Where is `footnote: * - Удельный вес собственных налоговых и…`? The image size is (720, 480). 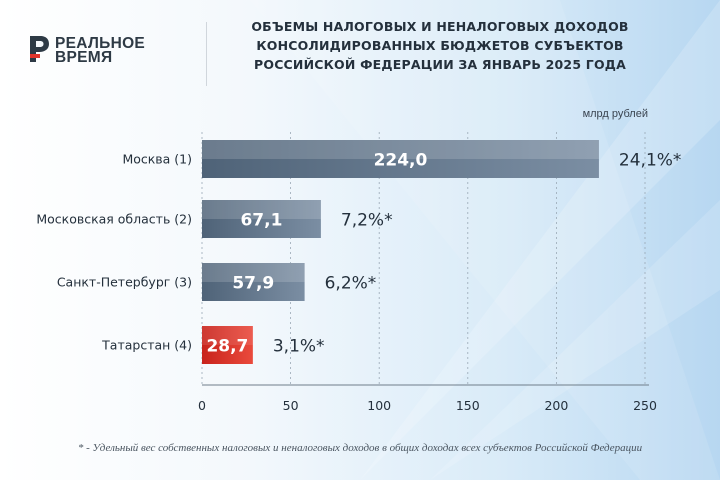 footnote: * - Удельный вес собственных налоговых и… is located at coordinates (360, 448).